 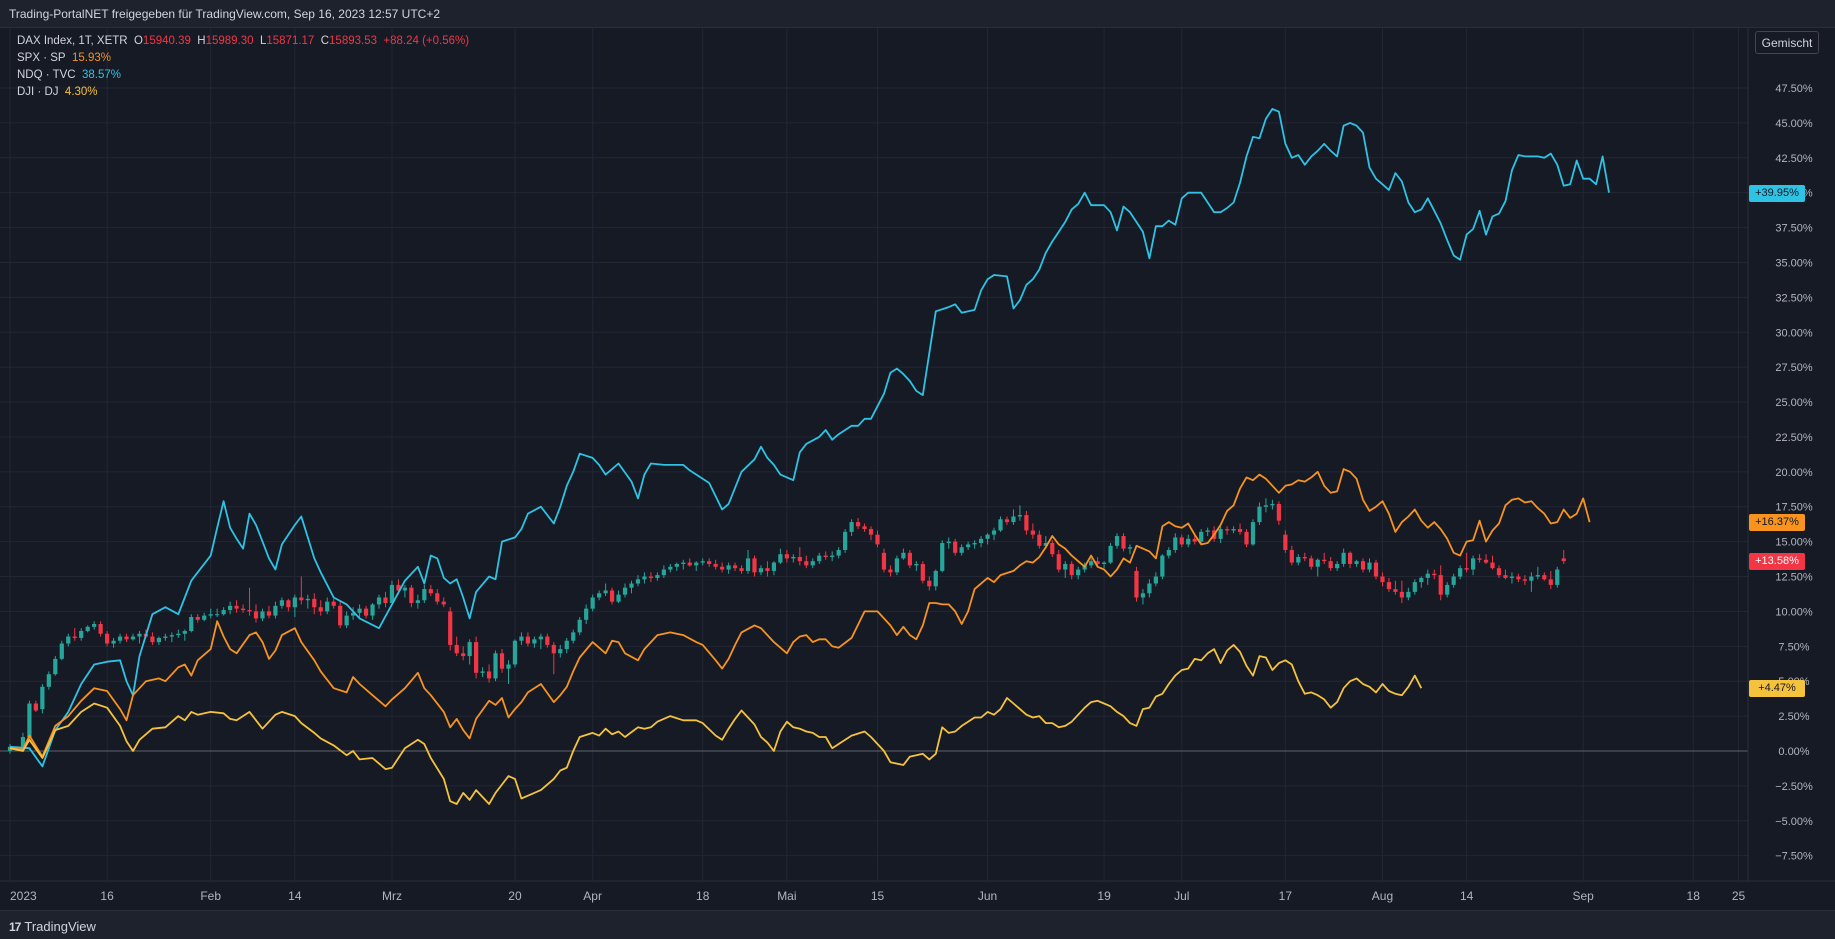 I want to click on x-tick-label: Aug, so click(x=1382, y=896).